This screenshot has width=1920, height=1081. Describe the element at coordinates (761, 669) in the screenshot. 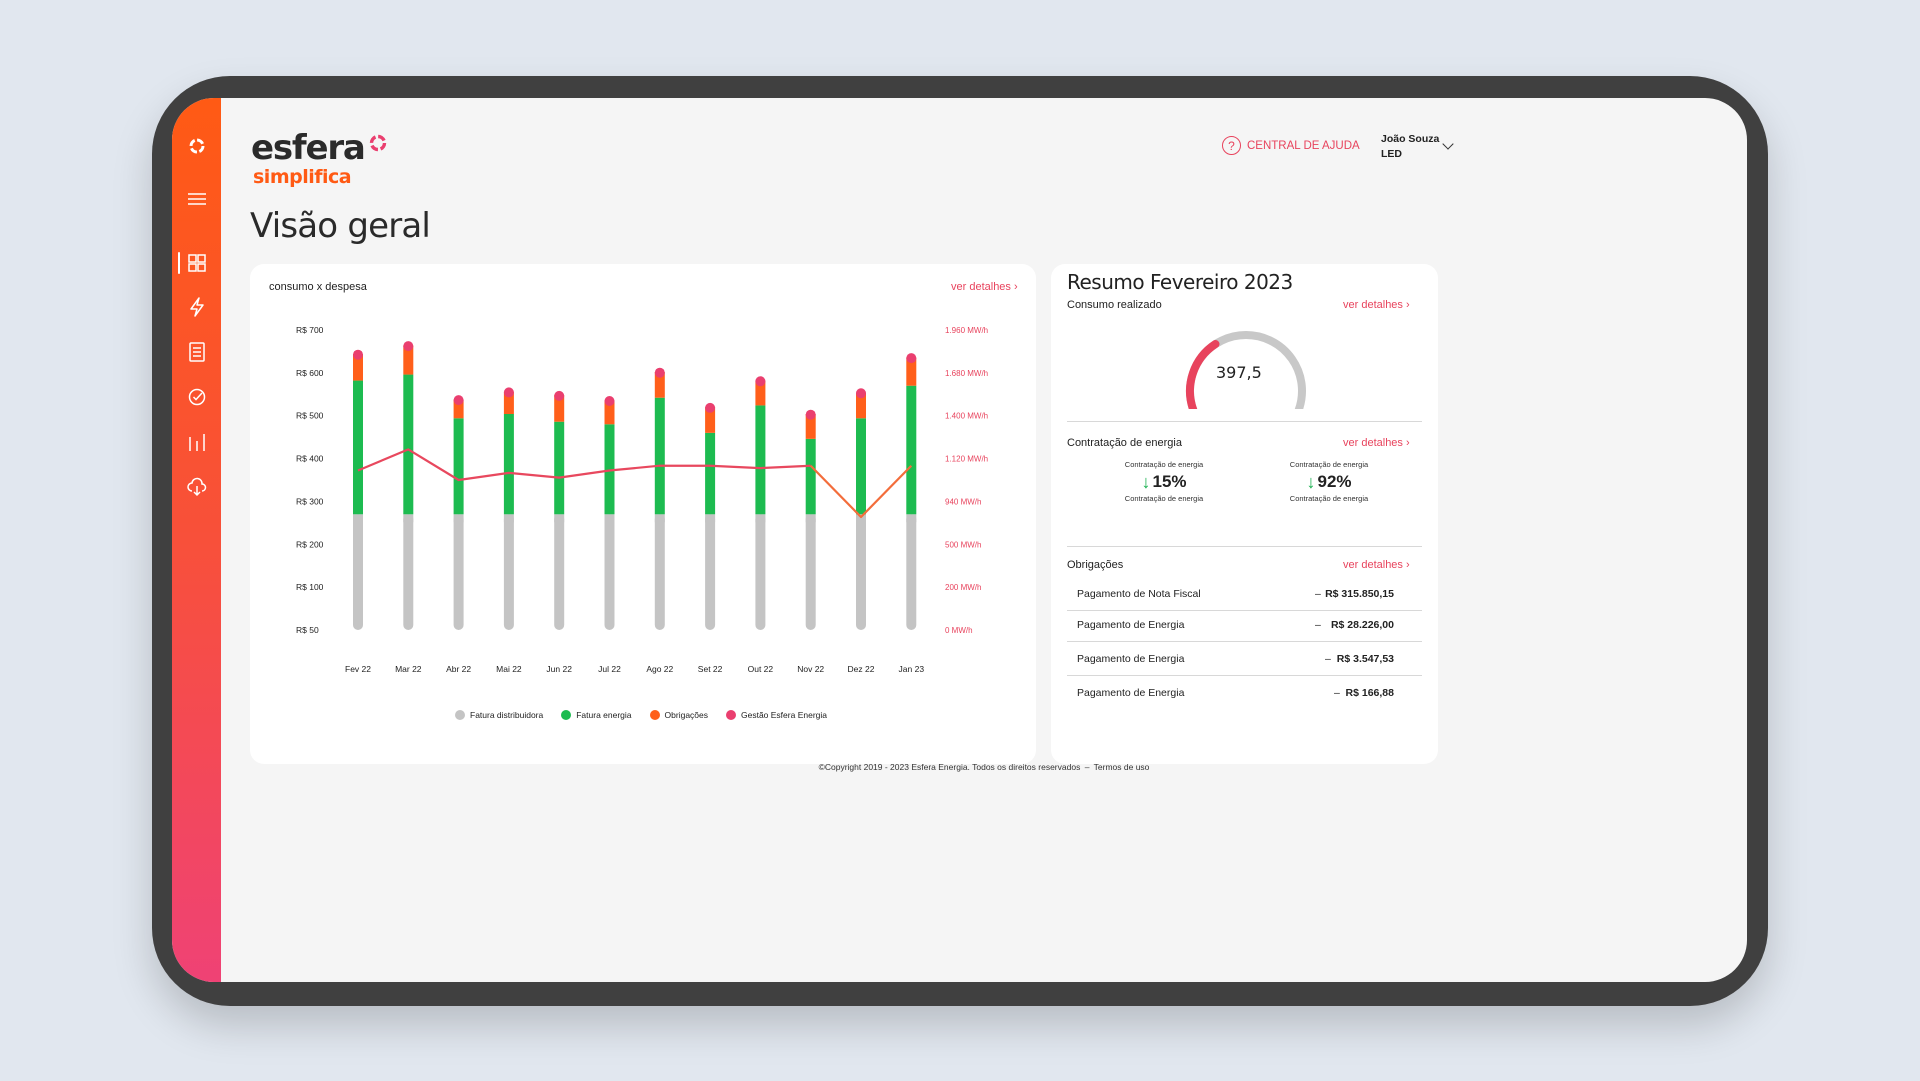

I see `x-axis-tick-label: Out 22` at that location.